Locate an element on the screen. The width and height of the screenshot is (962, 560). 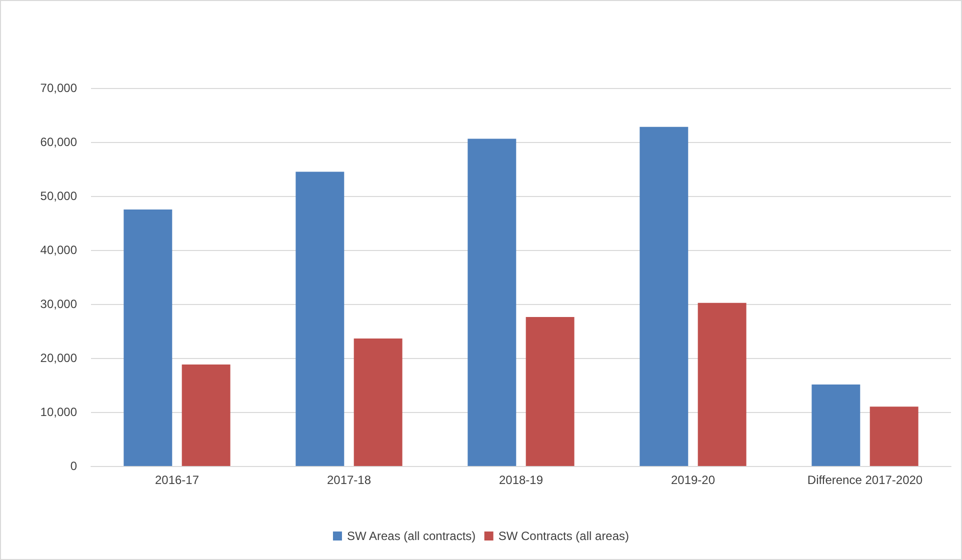
y-tick-label: 0 is located at coordinates (74, 466).